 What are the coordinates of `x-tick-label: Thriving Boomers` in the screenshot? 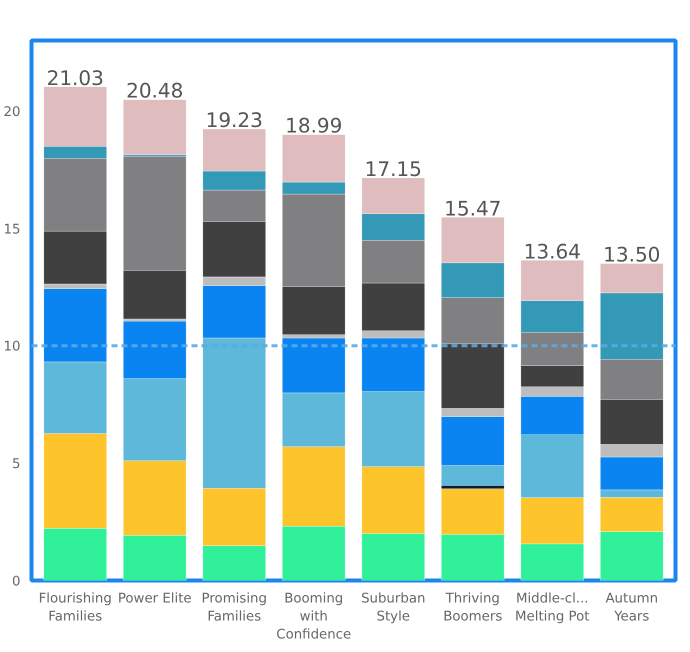 It's located at (472, 608).